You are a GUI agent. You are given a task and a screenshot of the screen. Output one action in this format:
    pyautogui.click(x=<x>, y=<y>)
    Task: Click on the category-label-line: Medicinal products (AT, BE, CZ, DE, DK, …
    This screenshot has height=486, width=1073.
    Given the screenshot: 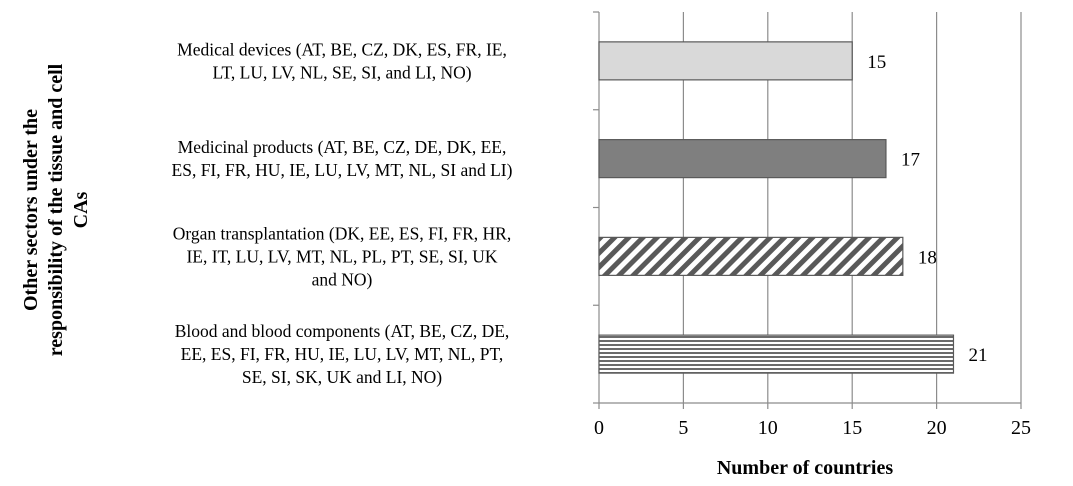 What is the action you would take?
    pyautogui.click(x=342, y=147)
    